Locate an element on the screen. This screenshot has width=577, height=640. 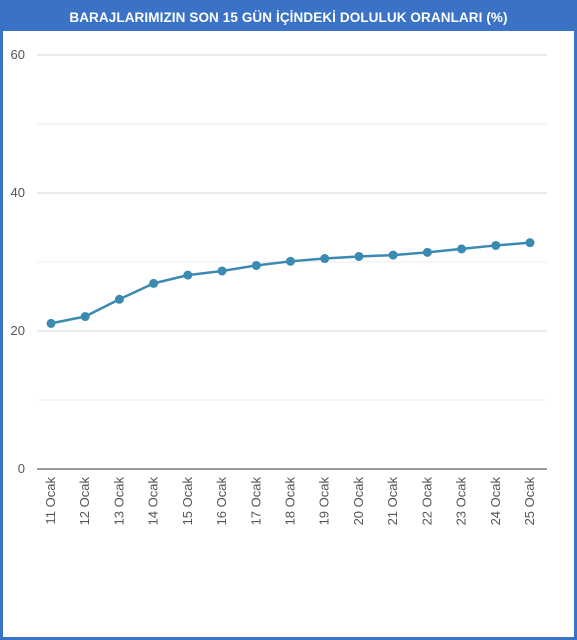
x-tick-label: 19 Ocak is located at coordinates (324, 501).